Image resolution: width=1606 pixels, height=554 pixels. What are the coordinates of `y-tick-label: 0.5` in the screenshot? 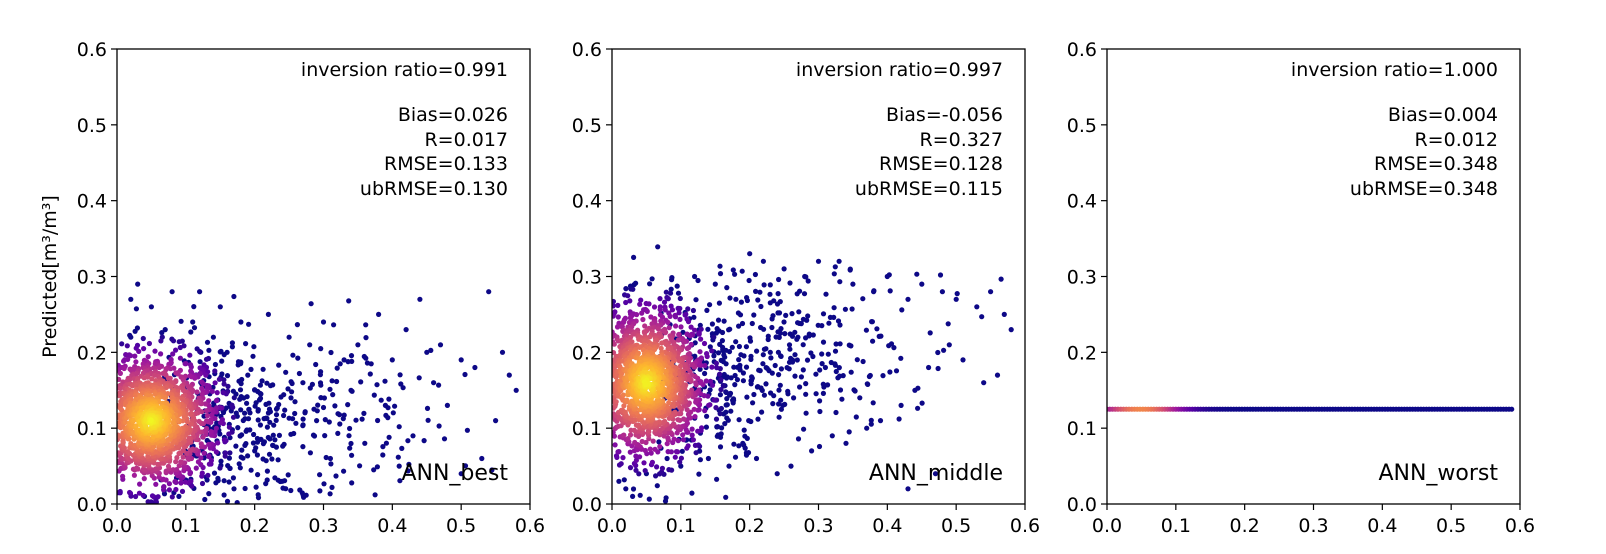 It's located at (1082, 126).